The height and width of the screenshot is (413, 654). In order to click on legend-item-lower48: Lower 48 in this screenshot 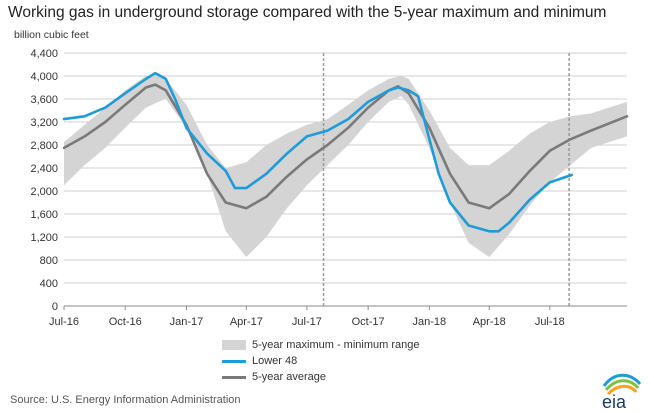, I will do `click(320, 361)`.